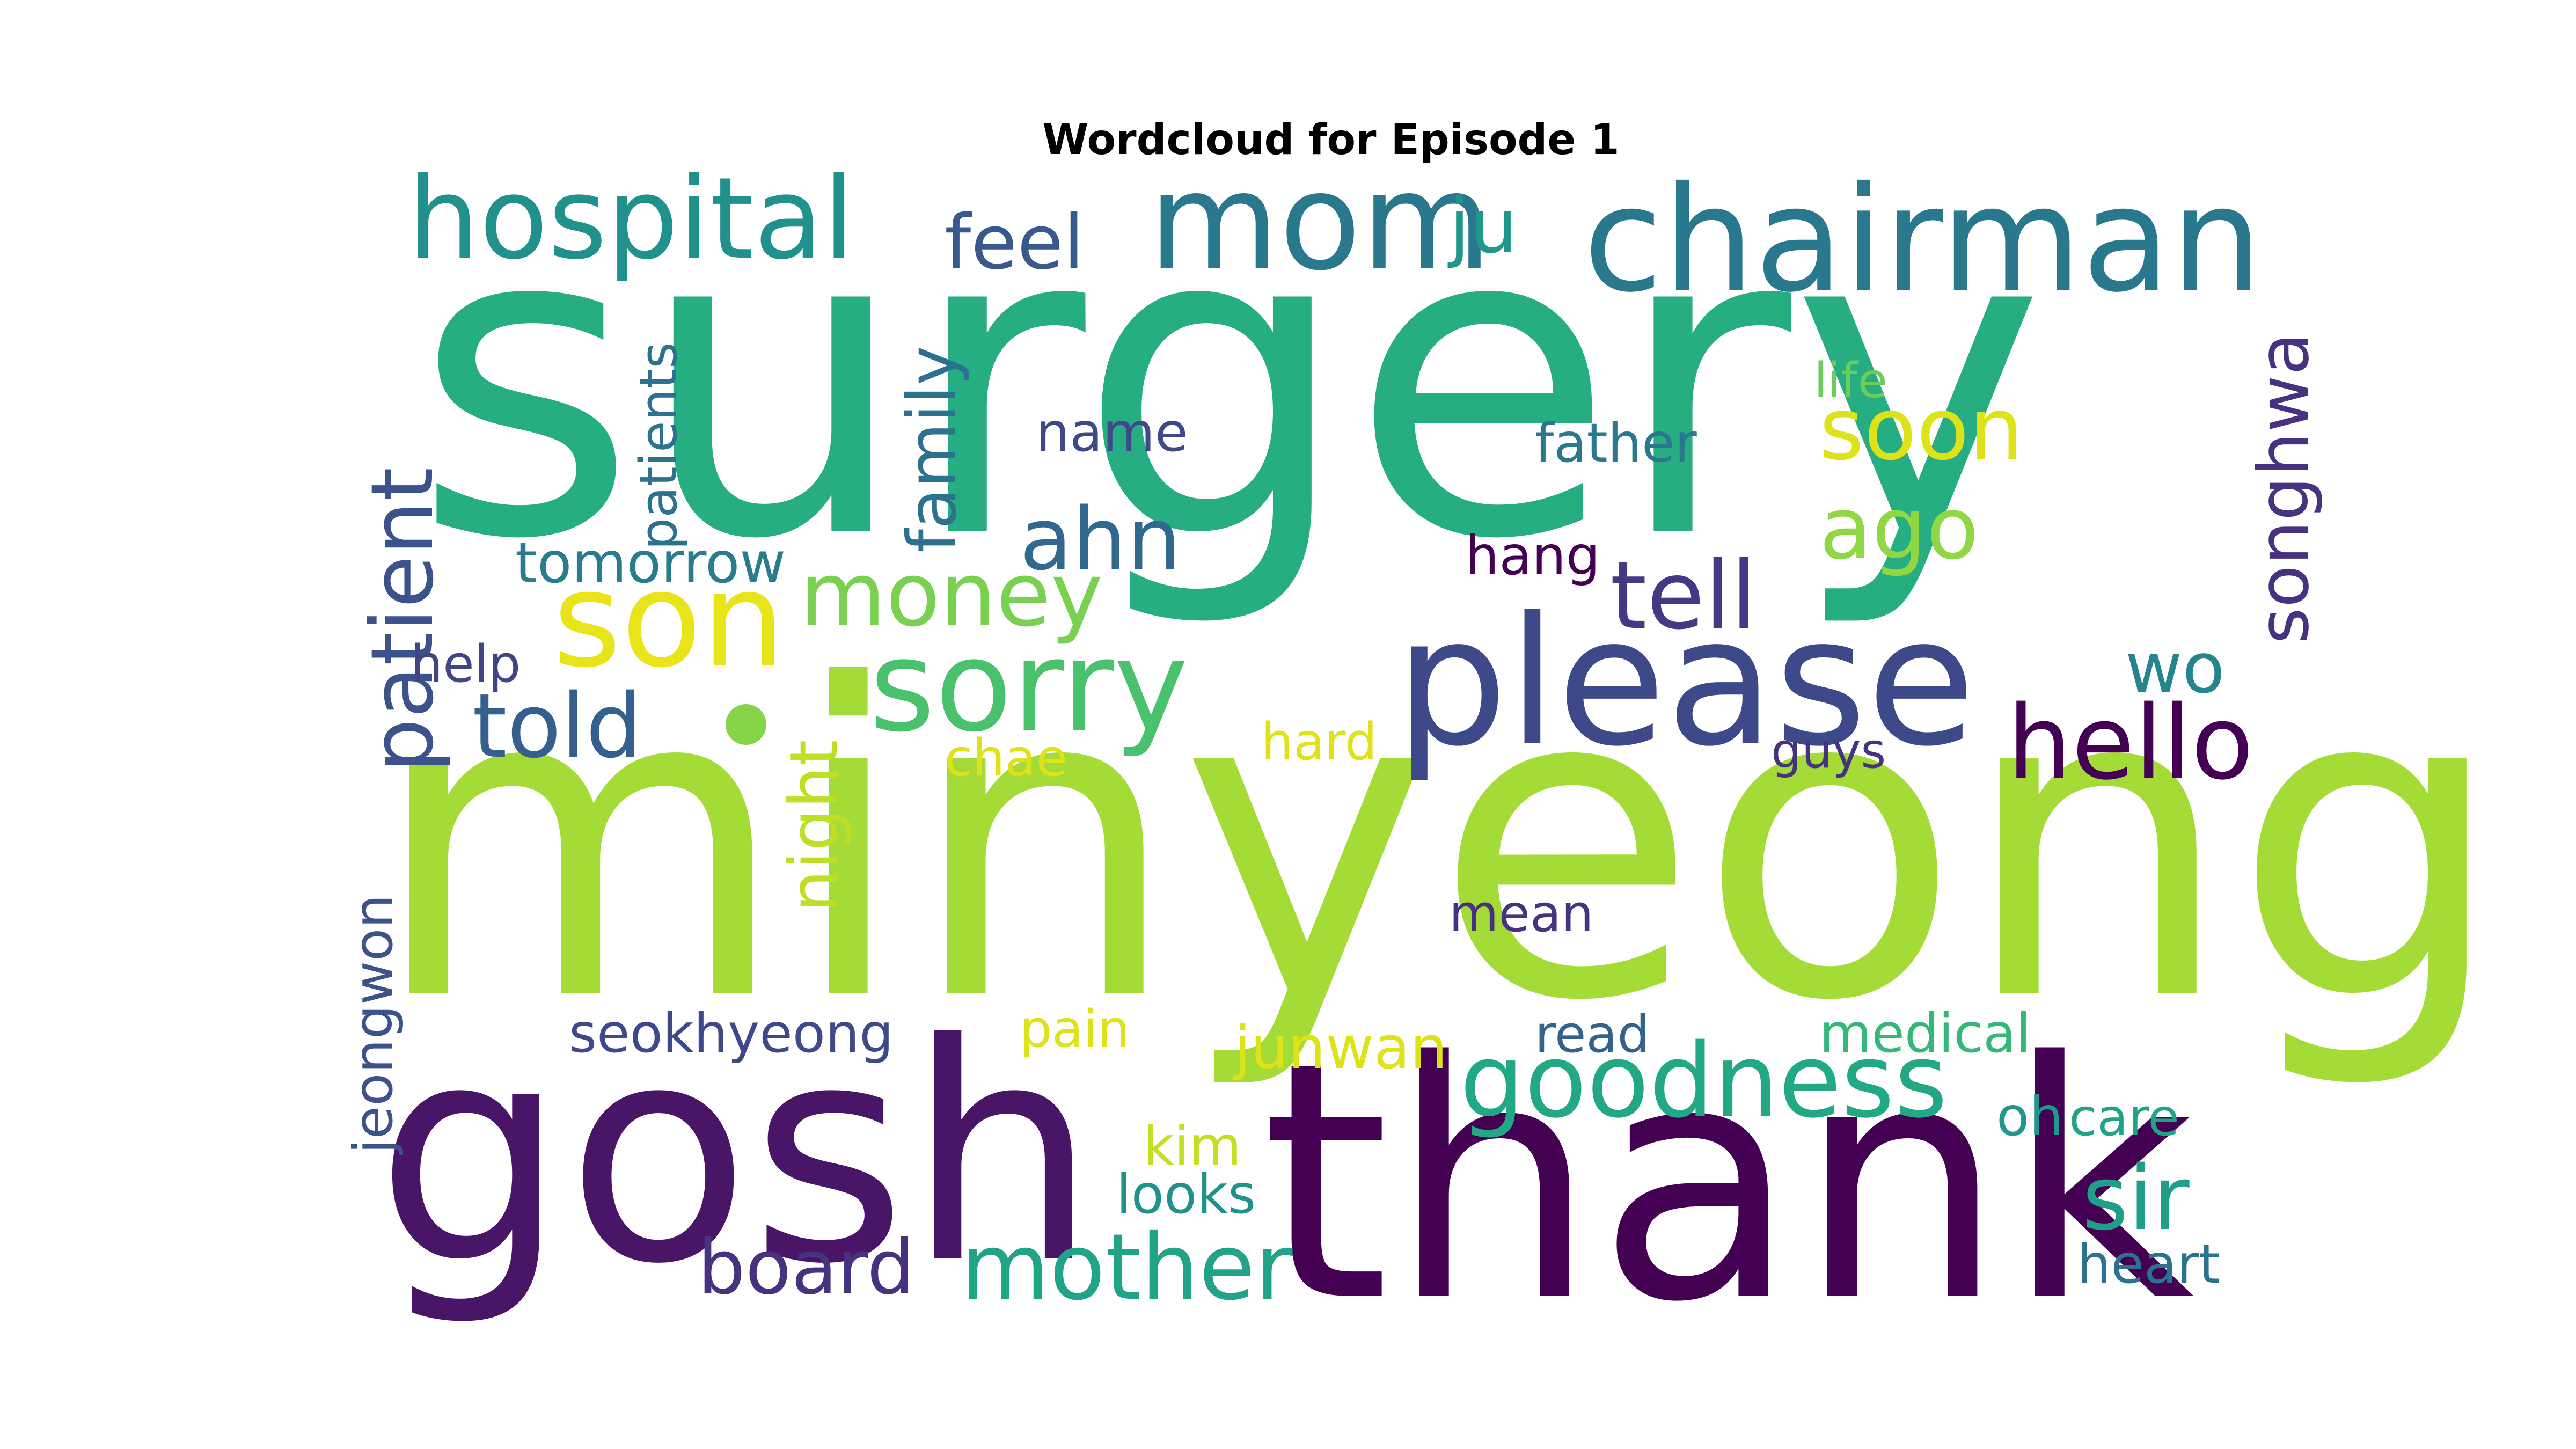  What do you see at coordinates (1075, 1029) in the screenshot?
I see `word-pain: pain` at bounding box center [1075, 1029].